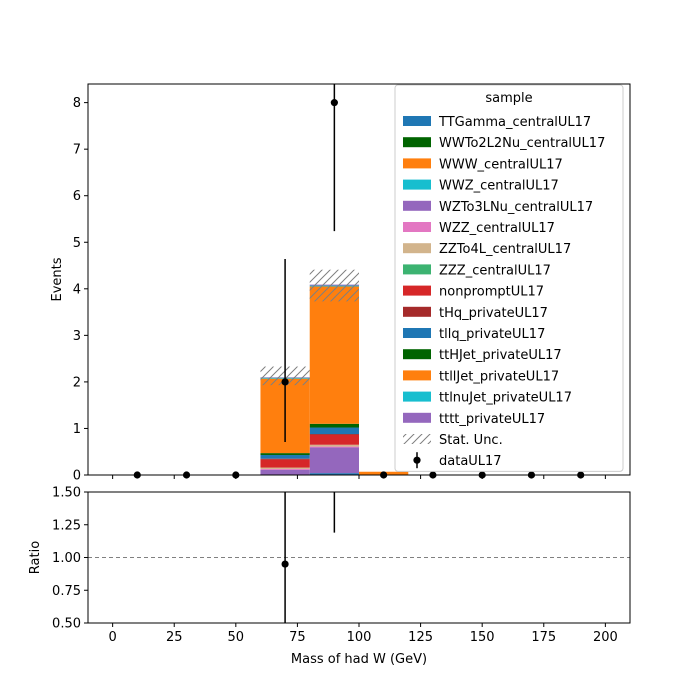  What do you see at coordinates (35, 557) in the screenshot?
I see `ratio-y-axis-label: Ratio` at bounding box center [35, 557].